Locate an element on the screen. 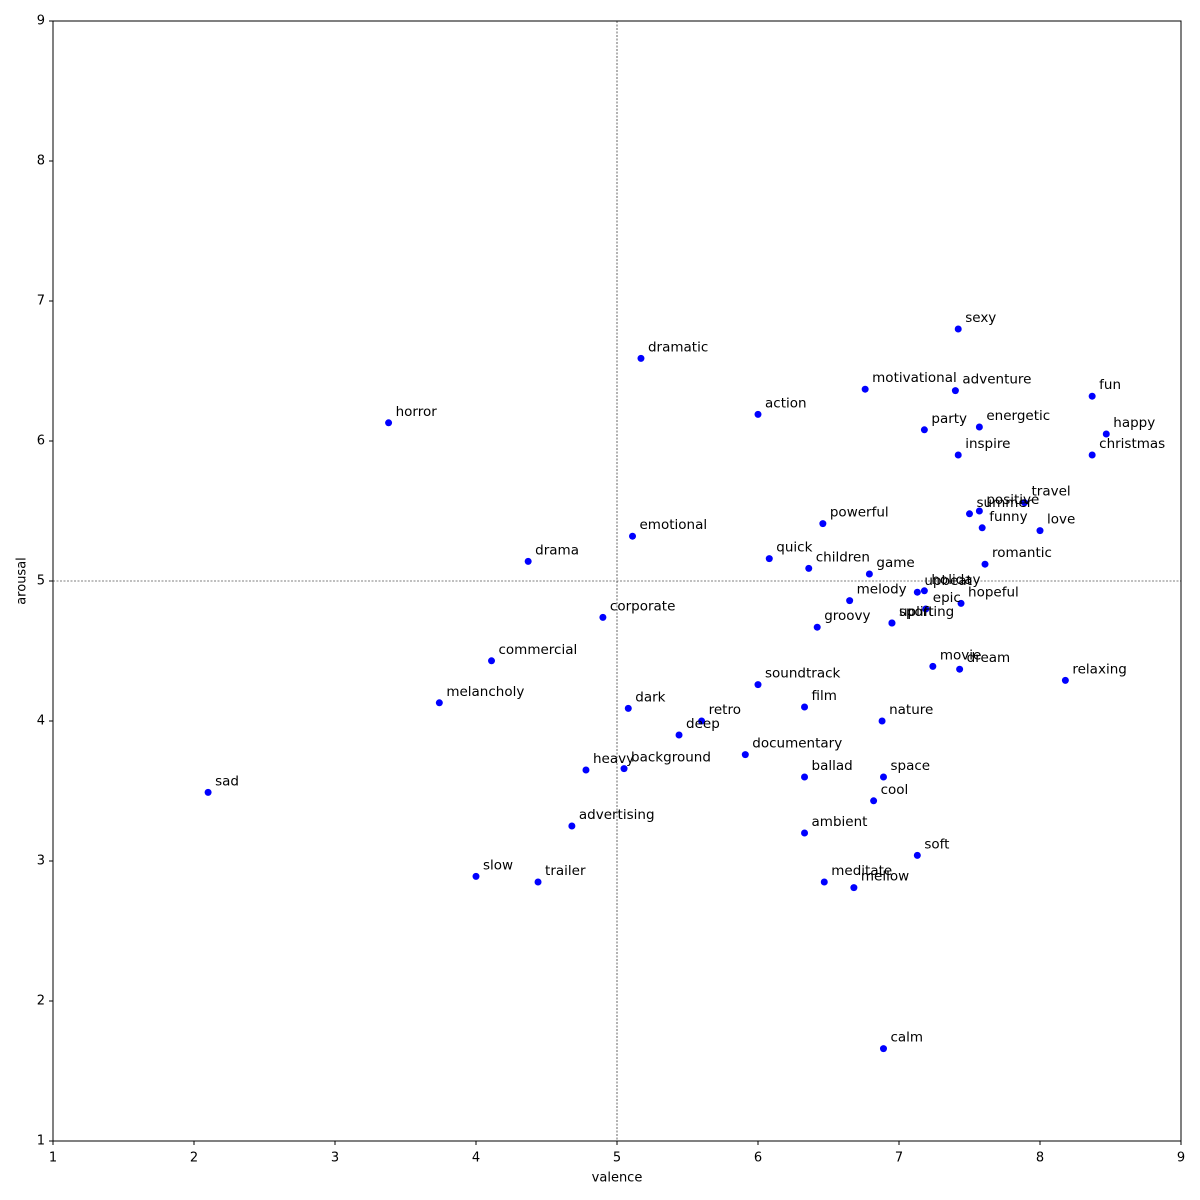 The image size is (1200, 1200). point-label: film is located at coordinates (824, 696).